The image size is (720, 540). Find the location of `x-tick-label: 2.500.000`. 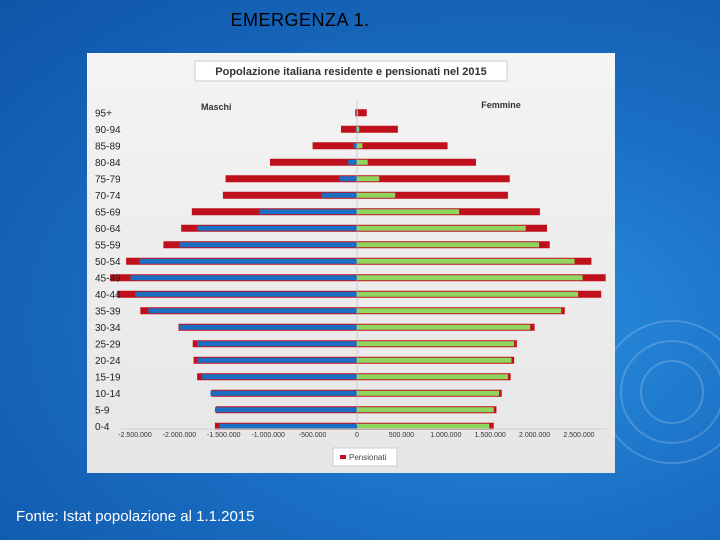

x-tick-label: 2.500.000 is located at coordinates (578, 435).